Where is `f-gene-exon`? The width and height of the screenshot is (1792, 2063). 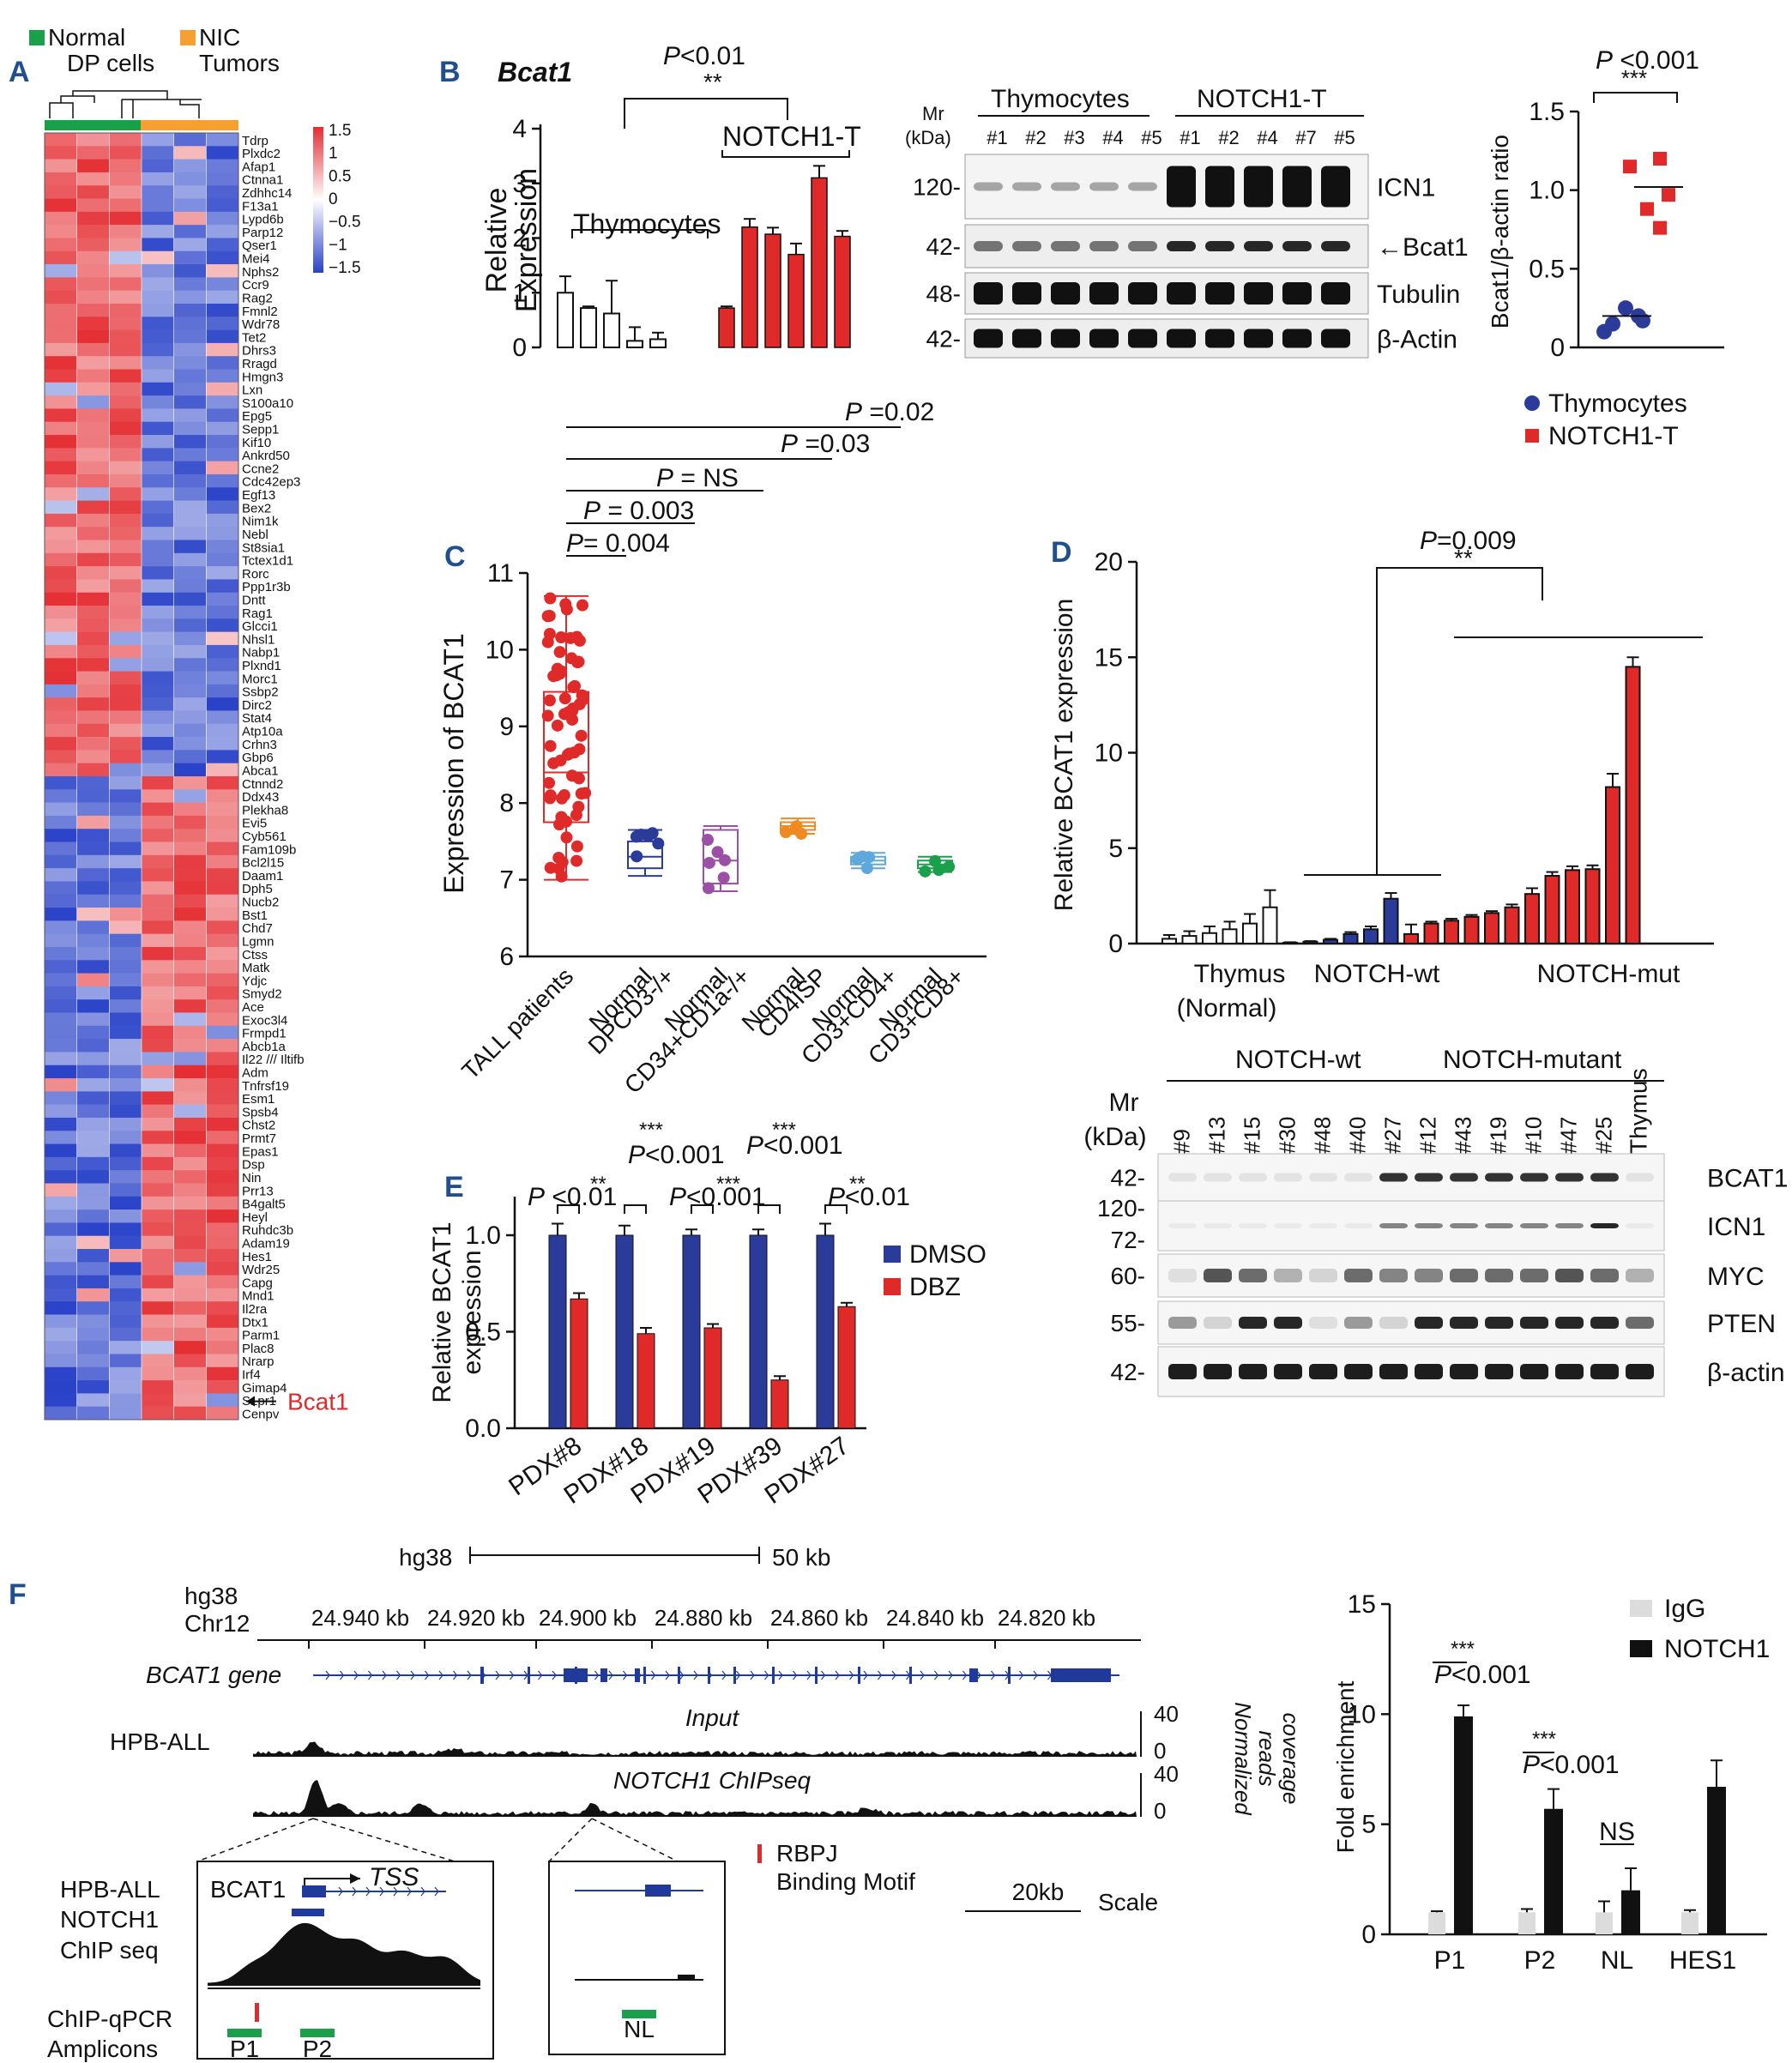 f-gene-exon is located at coordinates (637, 1675).